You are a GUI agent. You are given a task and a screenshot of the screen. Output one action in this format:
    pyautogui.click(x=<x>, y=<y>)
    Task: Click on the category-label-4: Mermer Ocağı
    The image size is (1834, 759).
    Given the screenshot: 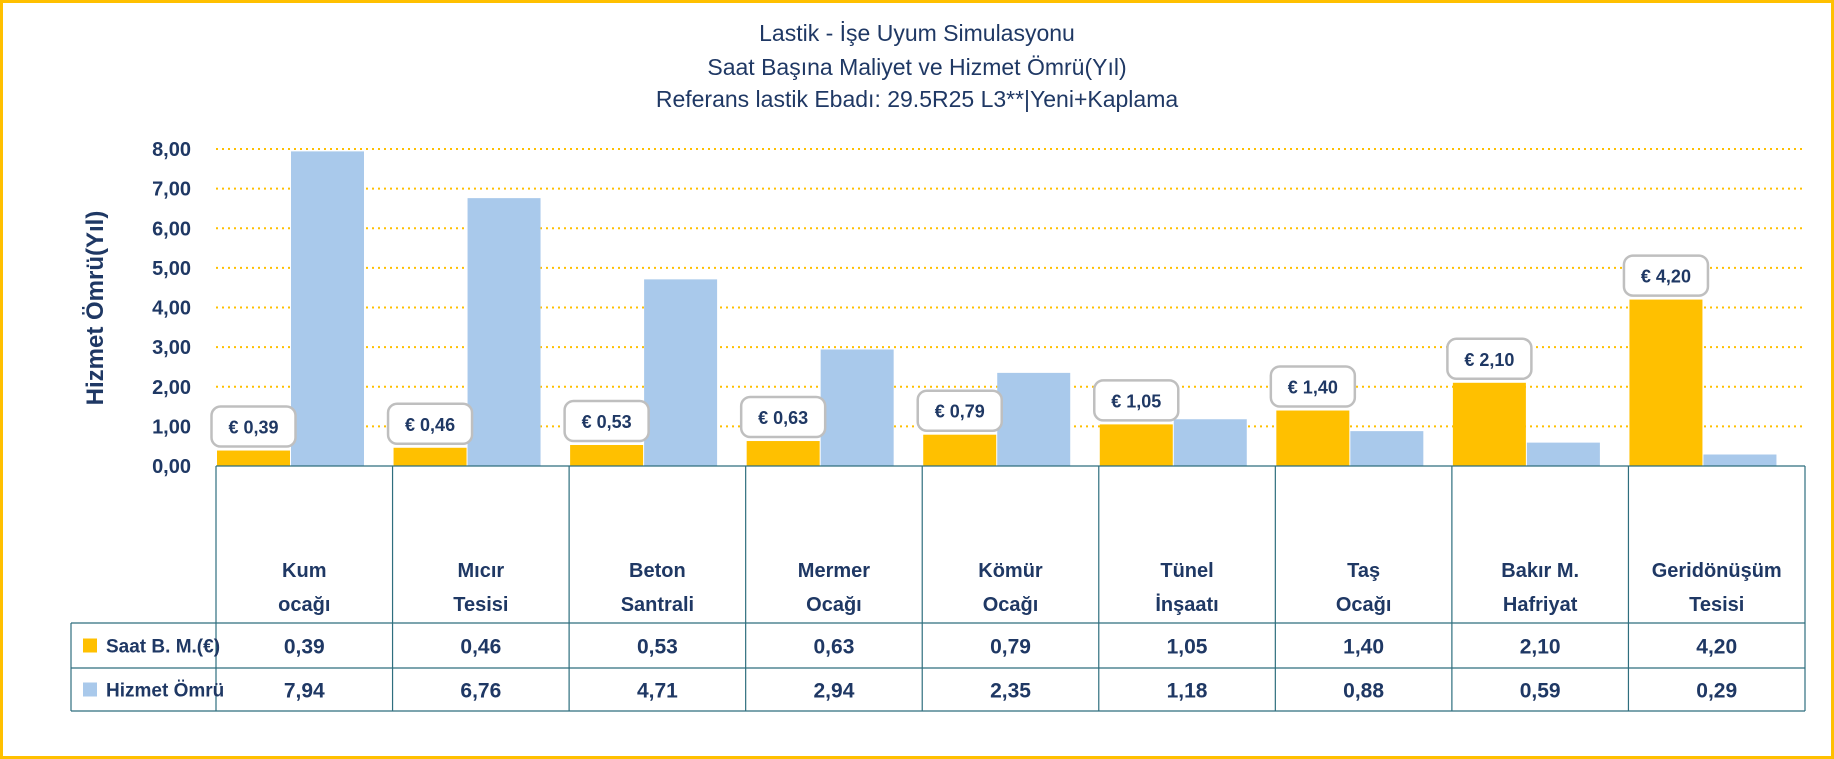 What is the action you would take?
    pyautogui.click(x=834, y=588)
    